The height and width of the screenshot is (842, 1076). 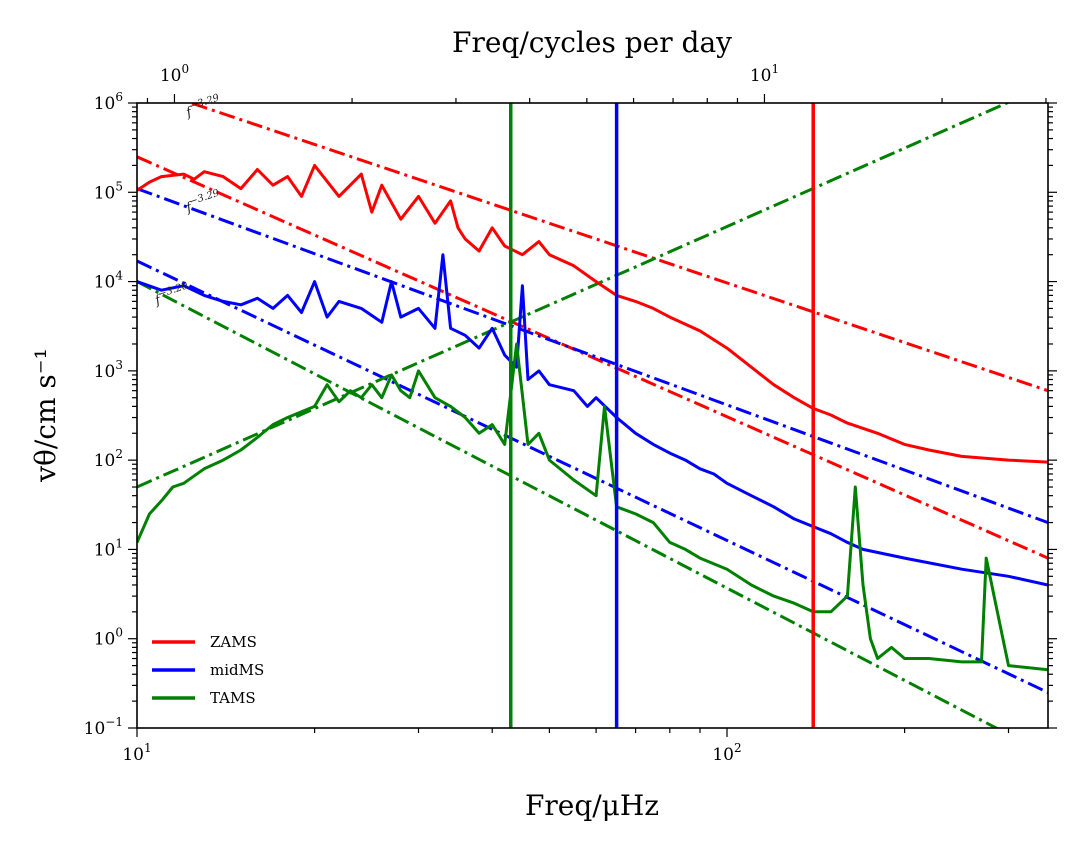 What do you see at coordinates (208, 670) in the screenshot?
I see `legend: ZAMS midMS TAMS` at bounding box center [208, 670].